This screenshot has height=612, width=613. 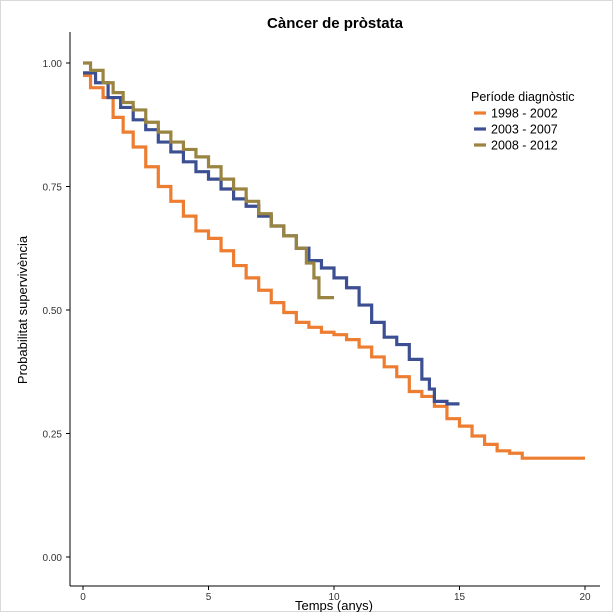 What do you see at coordinates (334, 605) in the screenshot?
I see `x-axis-label: Temps (anys)` at bounding box center [334, 605].